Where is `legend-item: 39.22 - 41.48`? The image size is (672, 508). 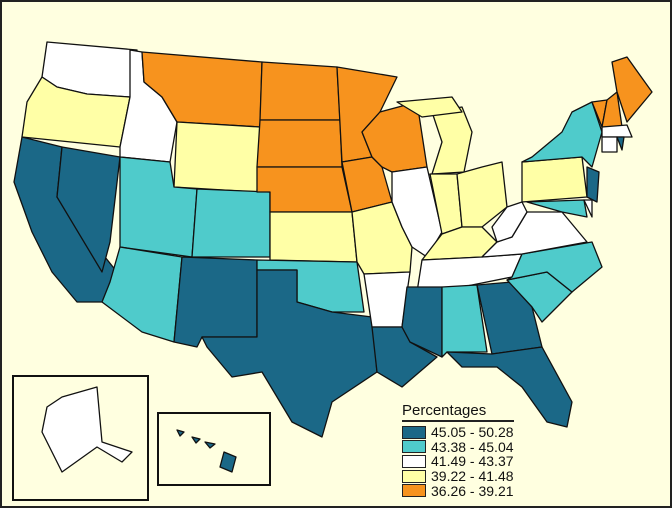
legend-item: 39.22 - 41.48 is located at coordinates (458, 476).